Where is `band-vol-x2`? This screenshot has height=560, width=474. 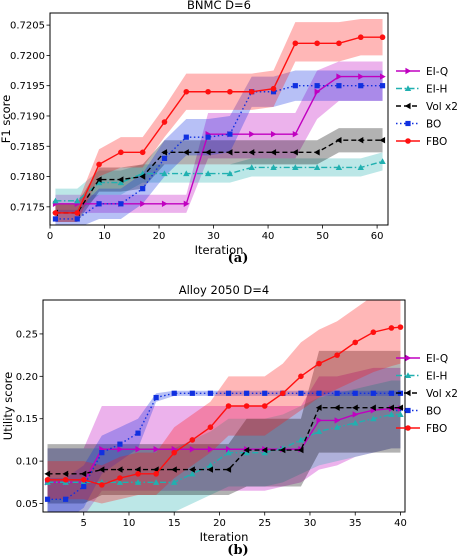
band-vol-x2 is located at coordinates (219, 175).